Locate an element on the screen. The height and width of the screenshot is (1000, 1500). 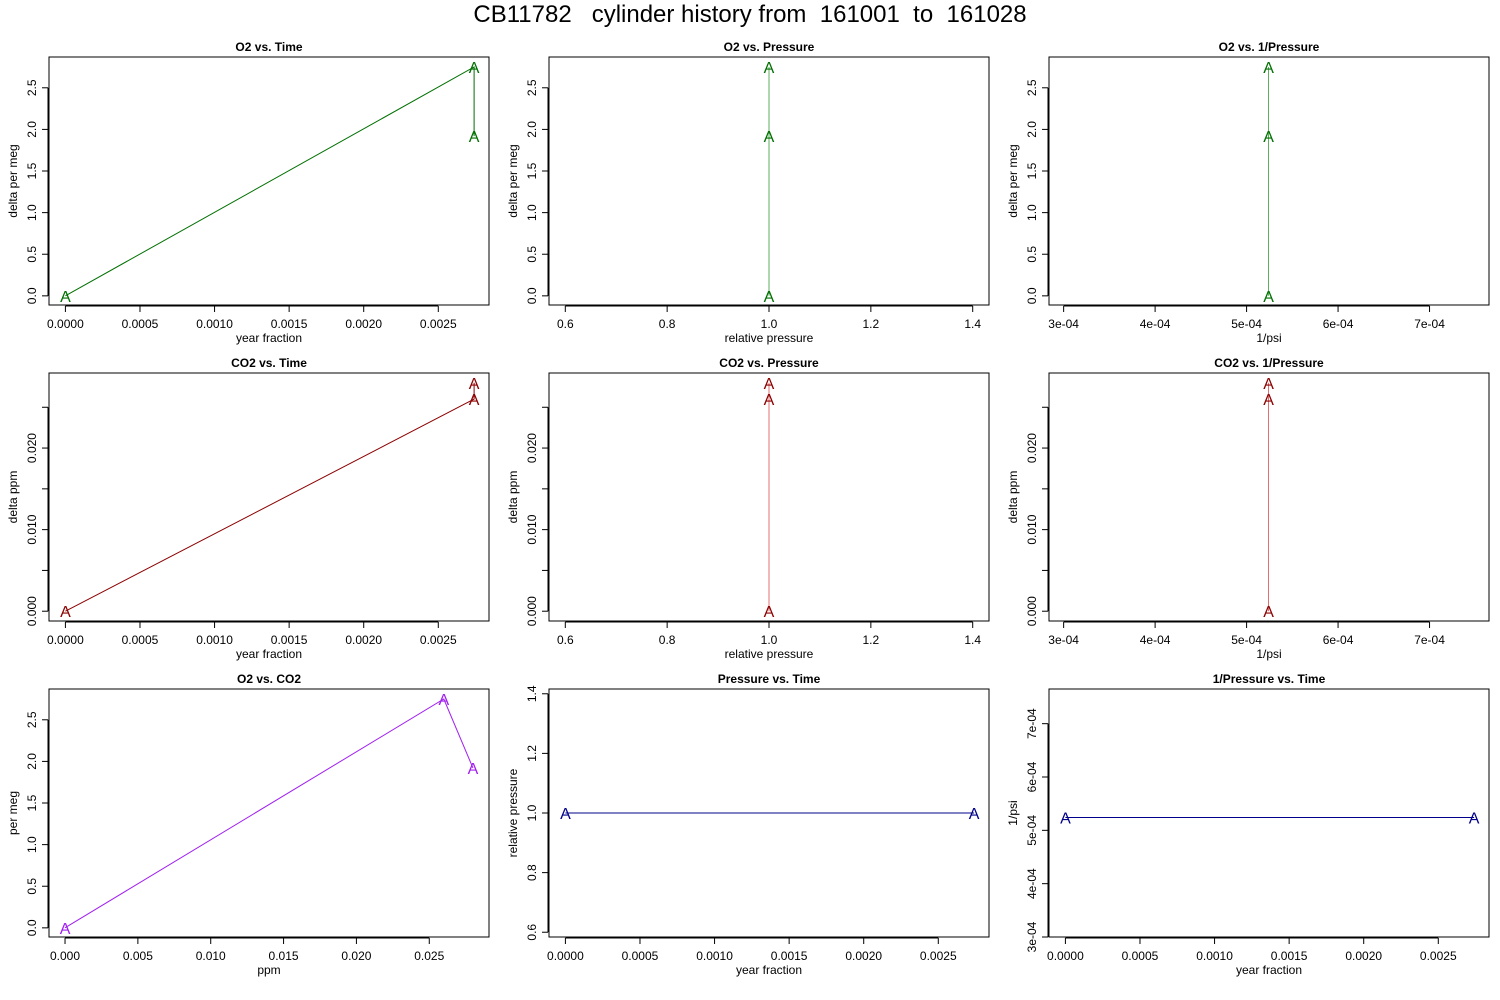
y-tick-label: 7e-04 is located at coordinates (1032, 723).